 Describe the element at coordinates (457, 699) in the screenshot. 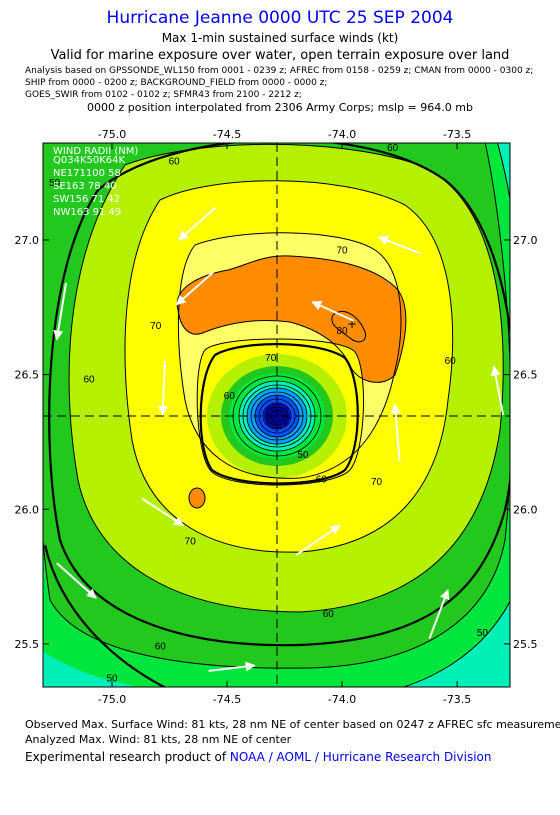

I see `x-tick-label-bottom: -73.5` at that location.